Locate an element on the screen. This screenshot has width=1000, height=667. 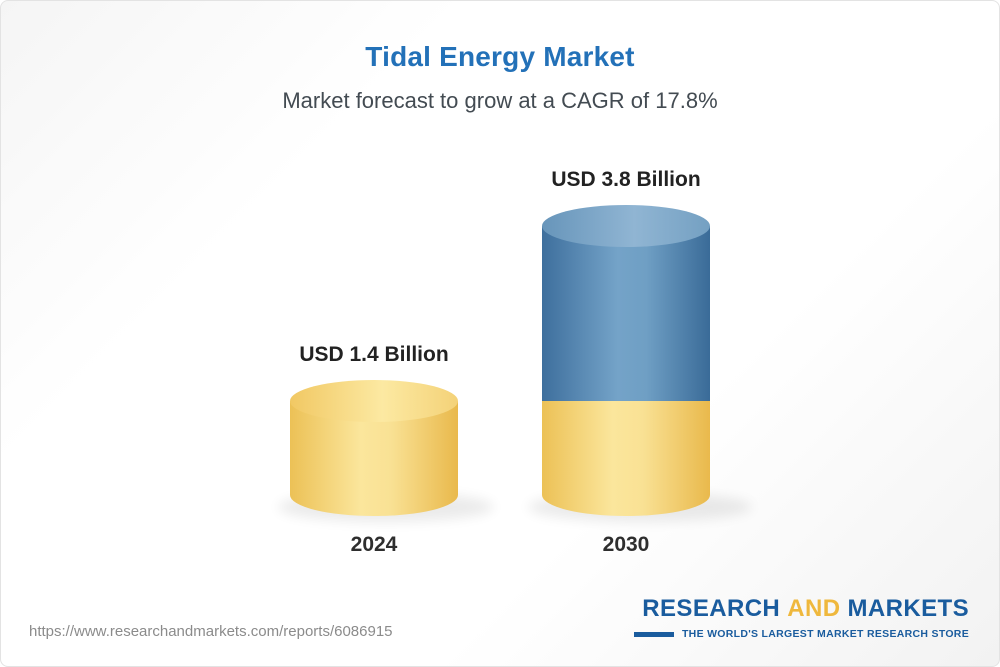
logo-word-research: RESEARCH is located at coordinates (711, 608).